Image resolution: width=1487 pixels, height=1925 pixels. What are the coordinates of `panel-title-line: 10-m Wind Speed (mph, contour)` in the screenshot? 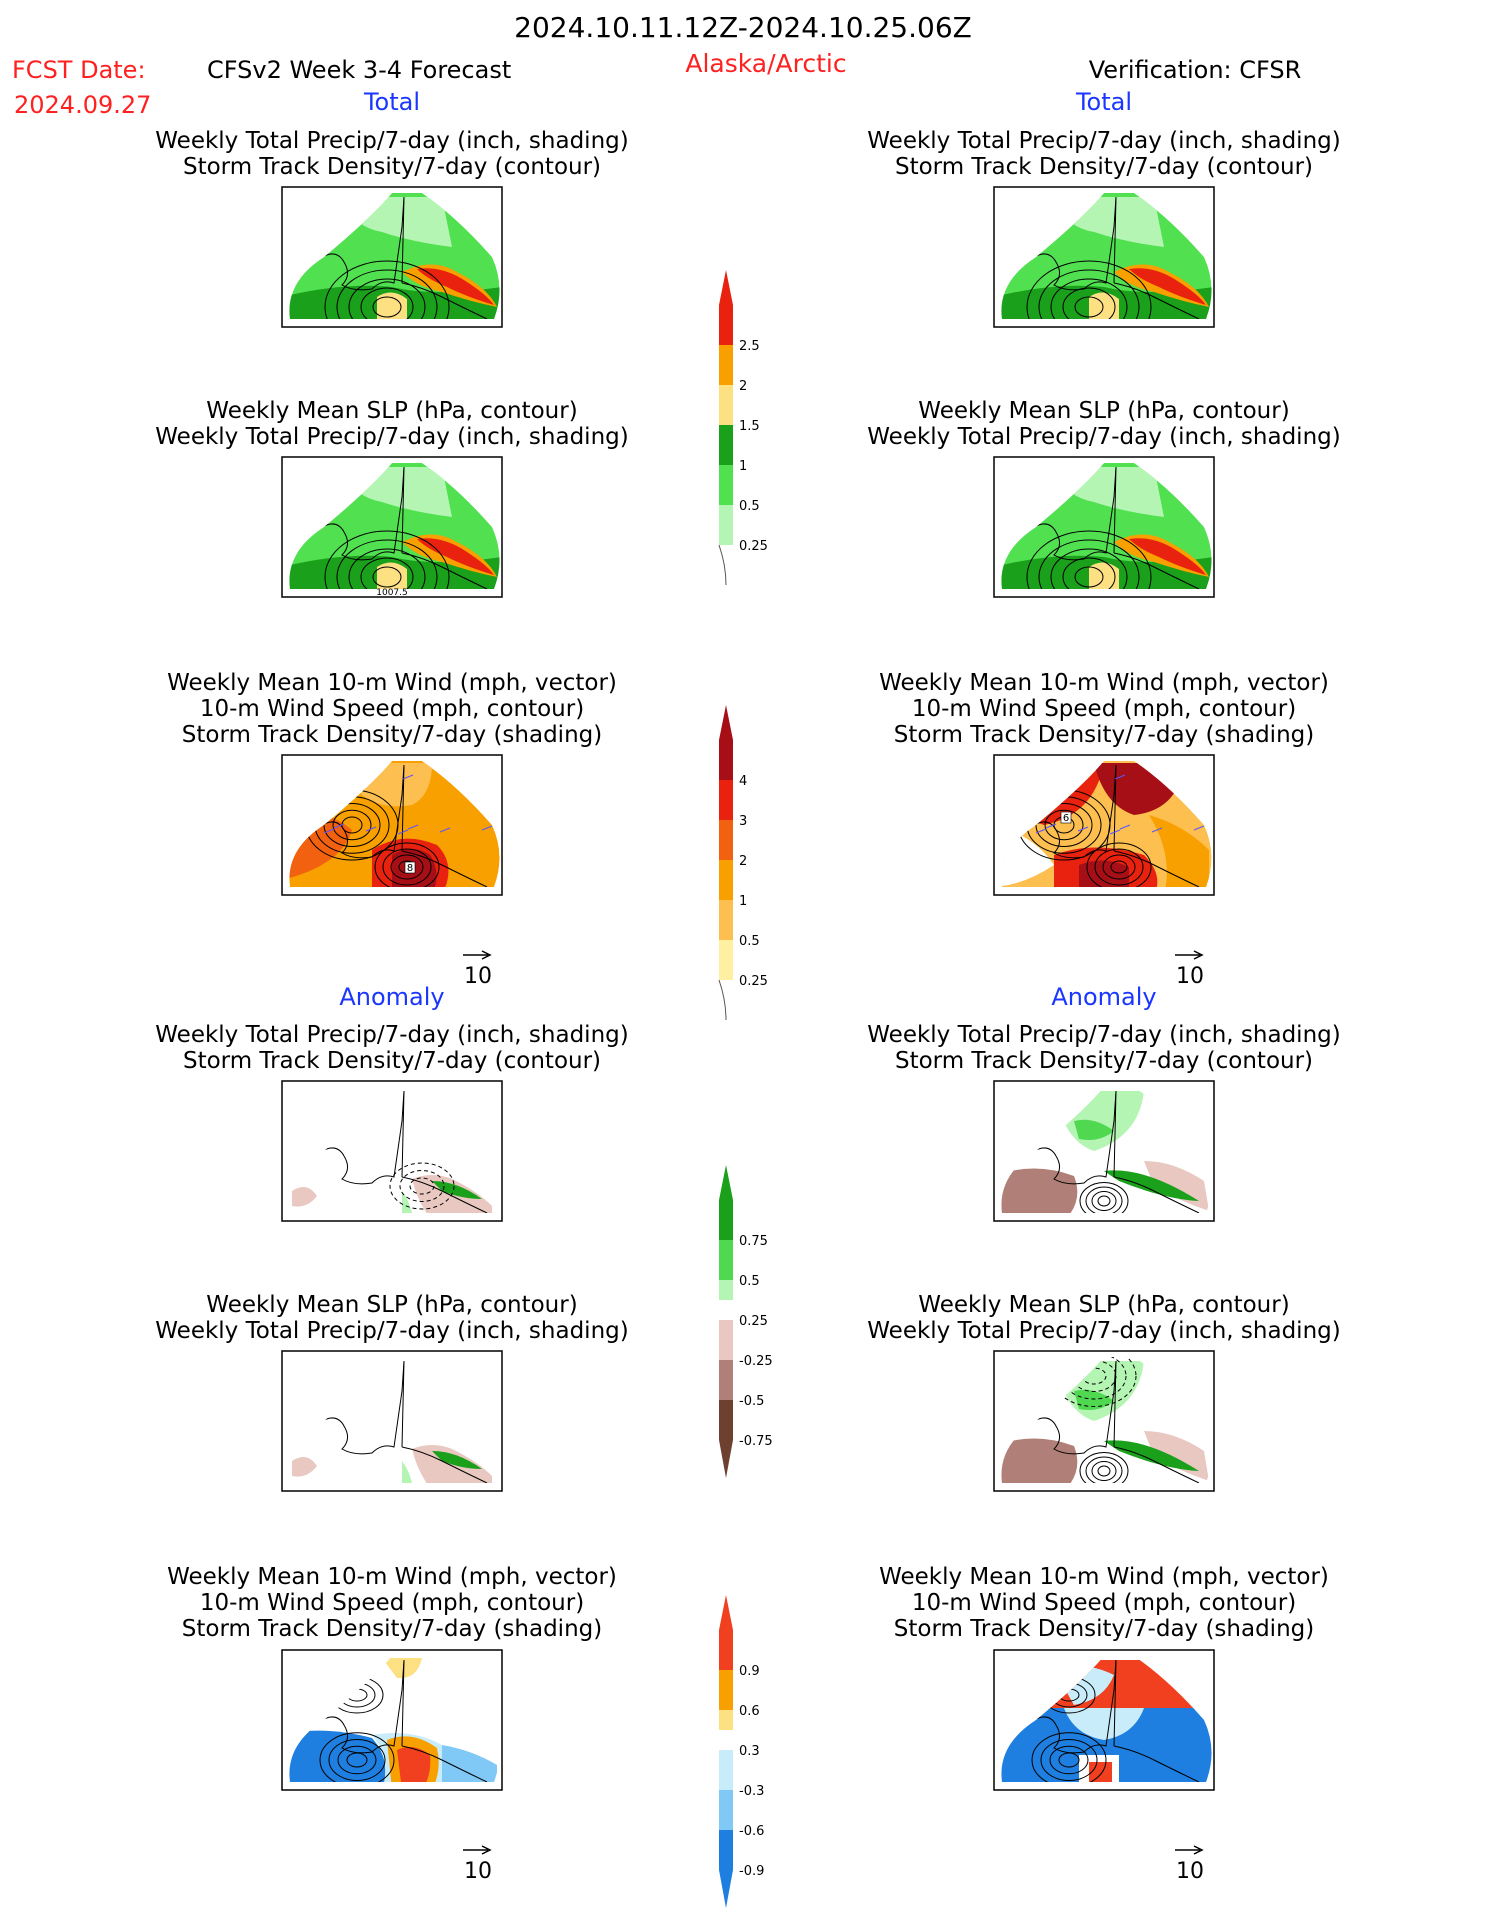 It's located at (392, 709).